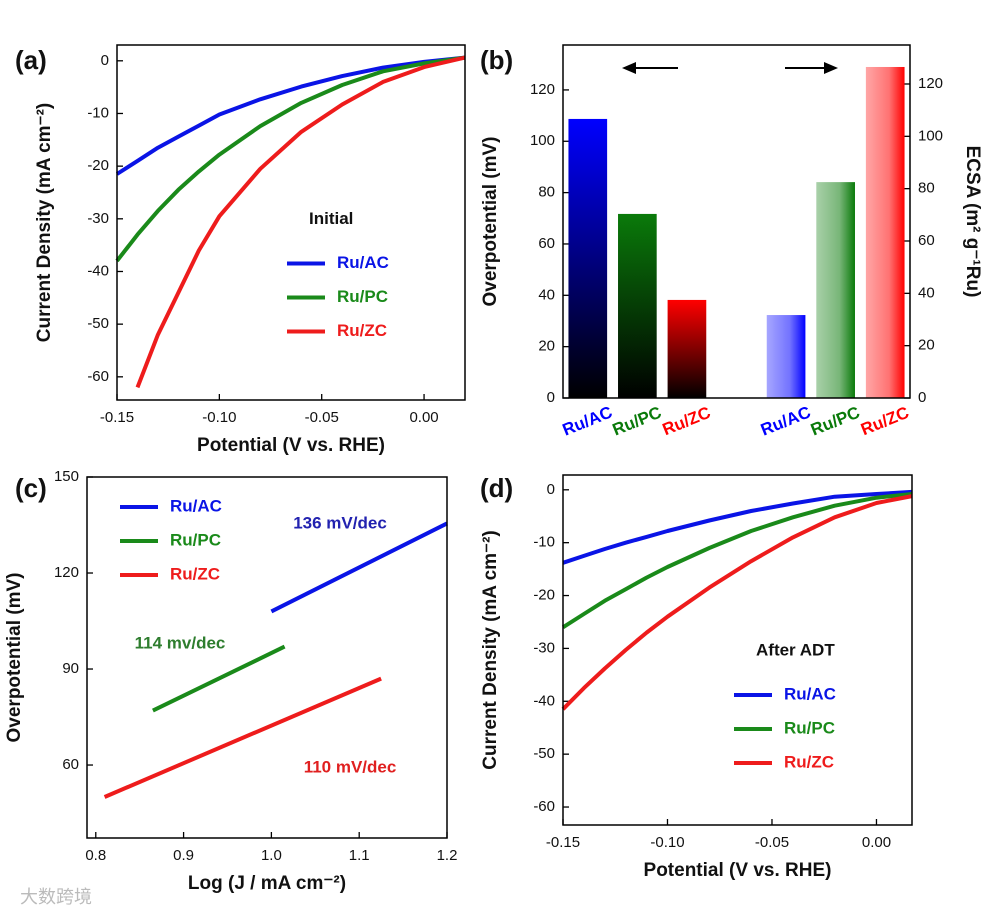 The image size is (1000, 915). Describe the element at coordinates (359, 855) in the screenshot. I see `x-tick-label: 1.1` at that location.